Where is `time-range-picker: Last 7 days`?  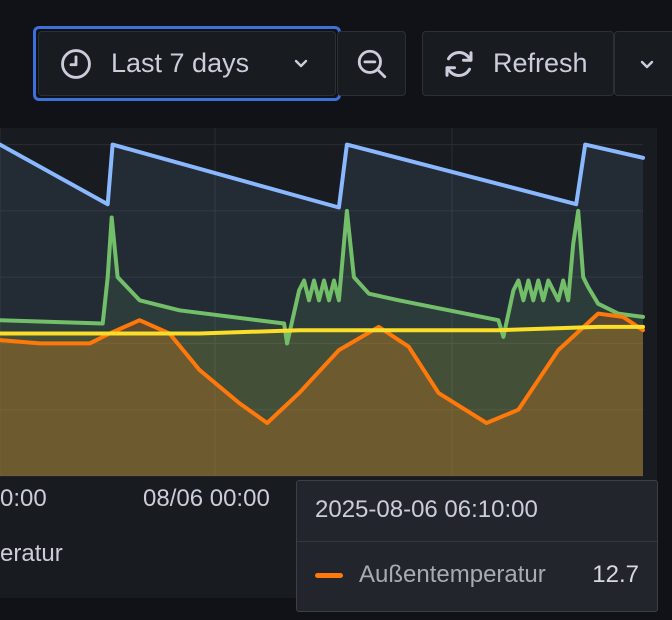 time-range-picker: Last 7 days is located at coordinates (187, 63).